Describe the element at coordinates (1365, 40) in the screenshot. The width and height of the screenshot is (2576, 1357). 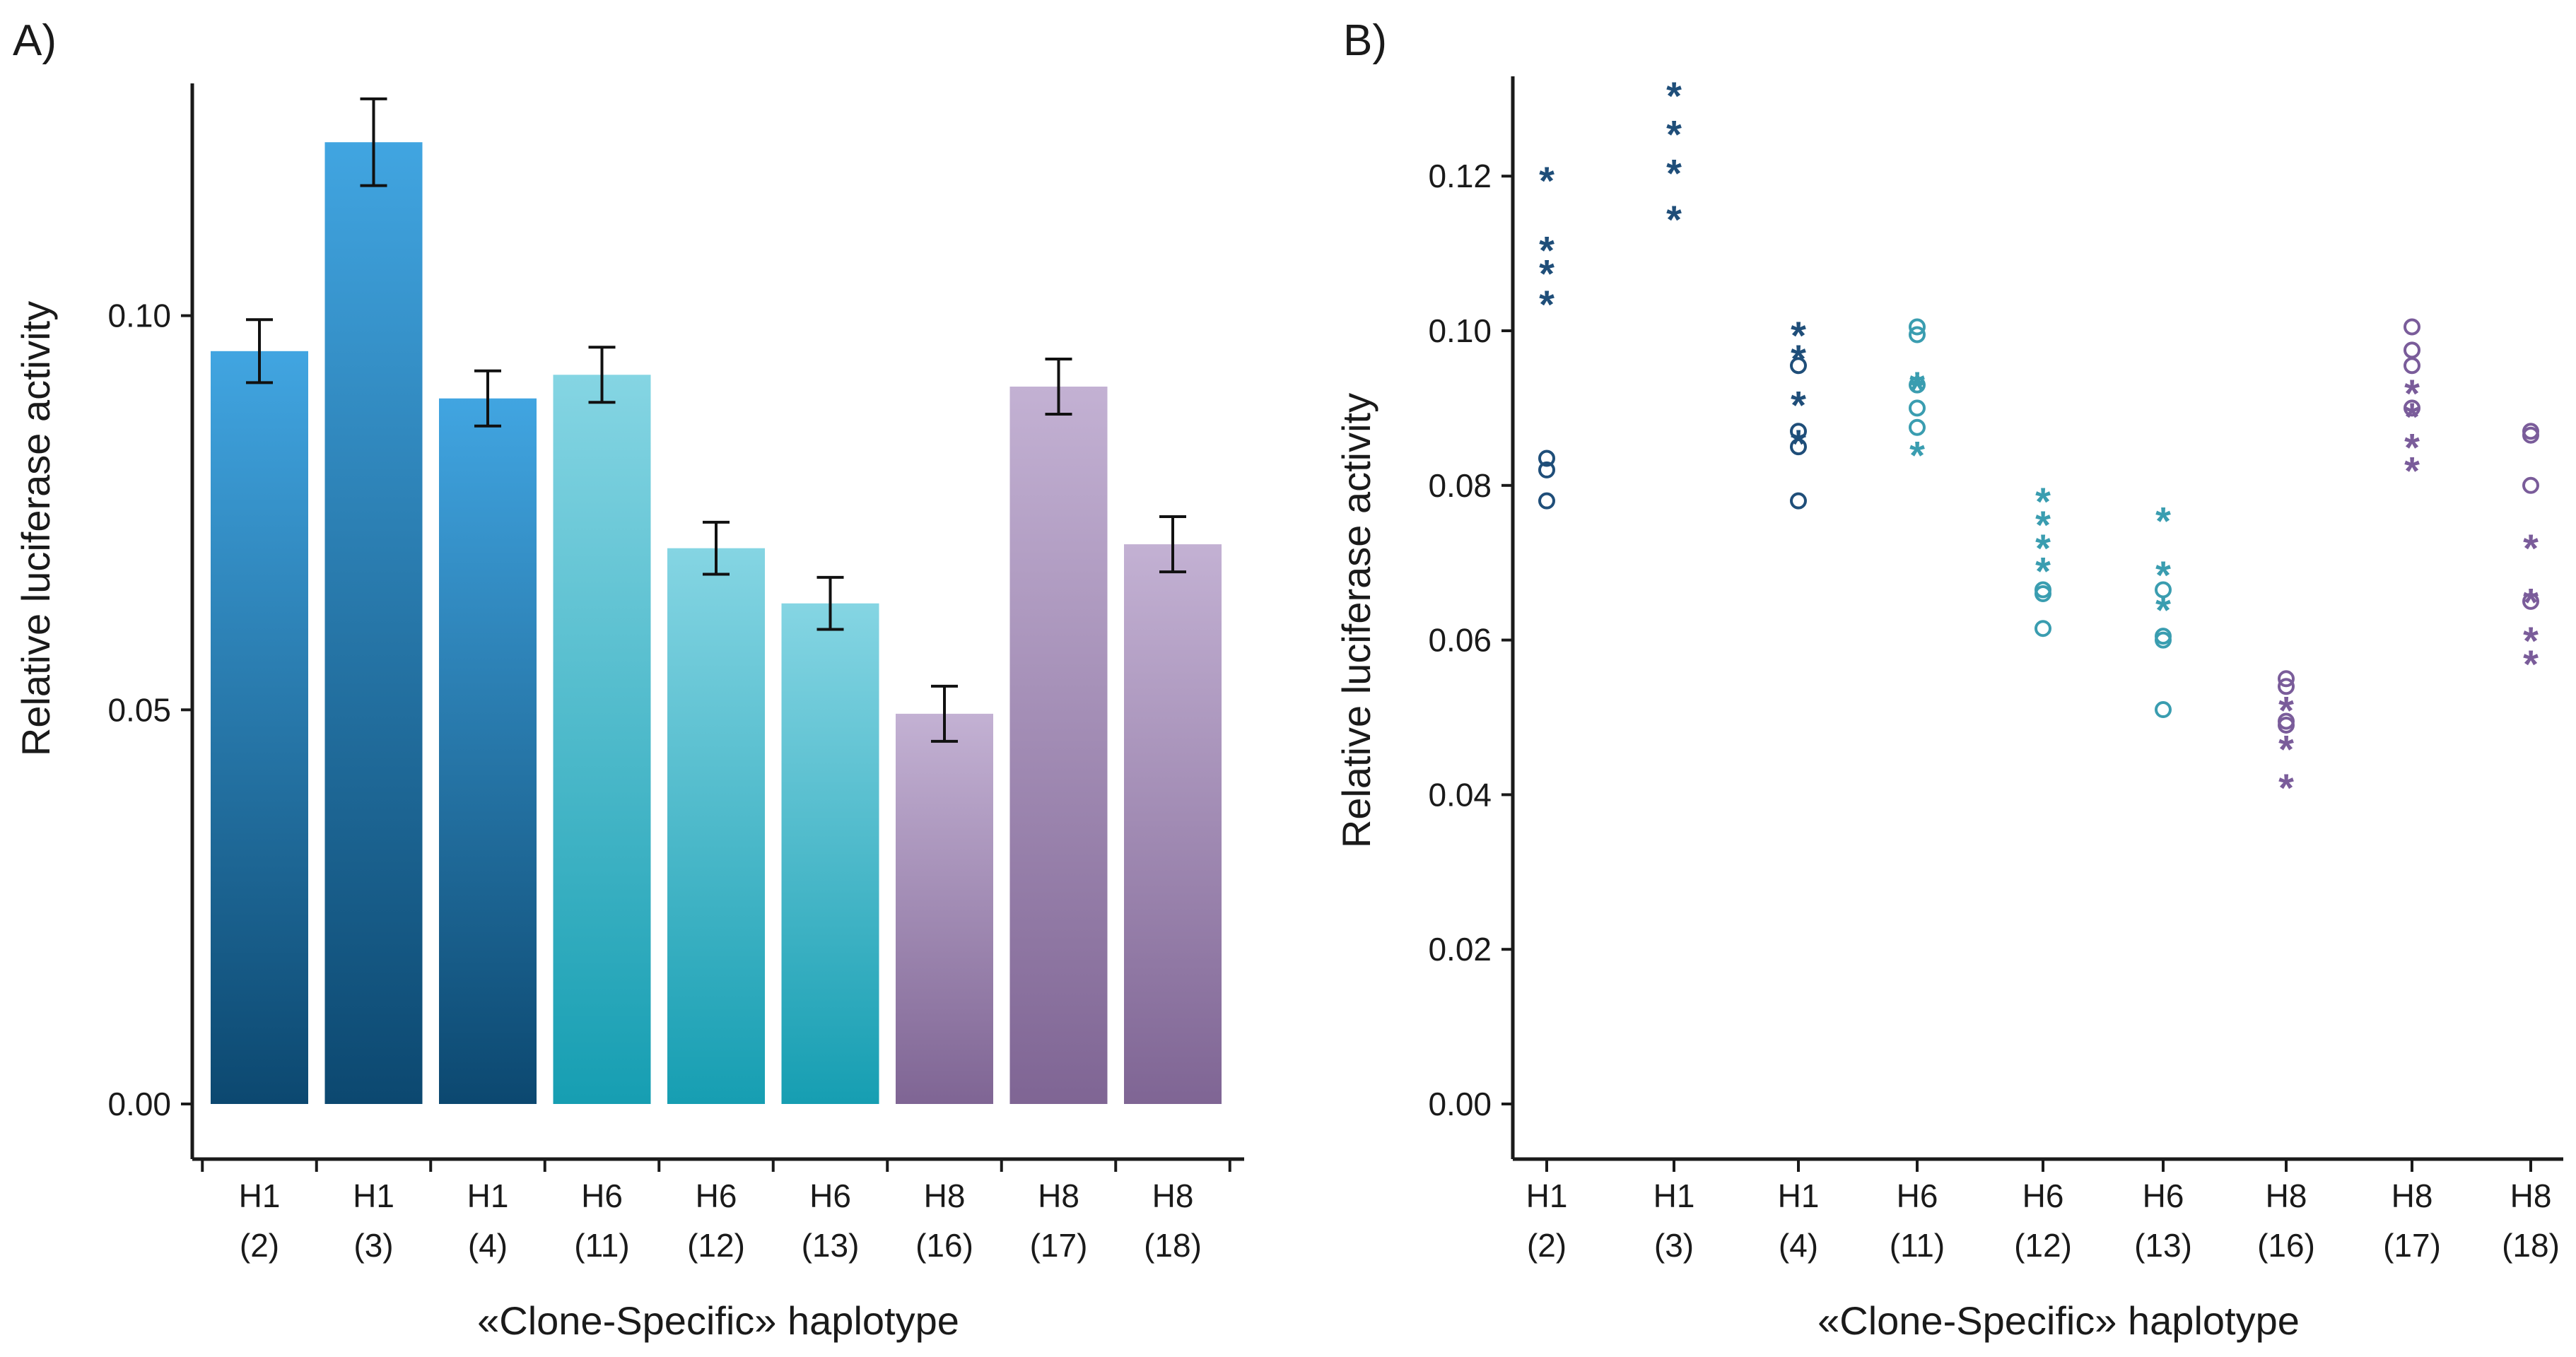
I see `panel-b-label: B)` at that location.